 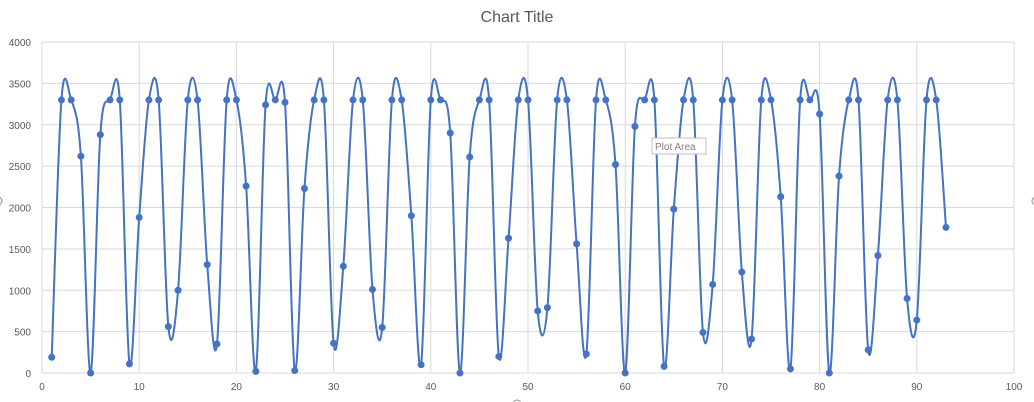 What do you see at coordinates (431, 387) in the screenshot?
I see `x-tick-label: 40` at bounding box center [431, 387].